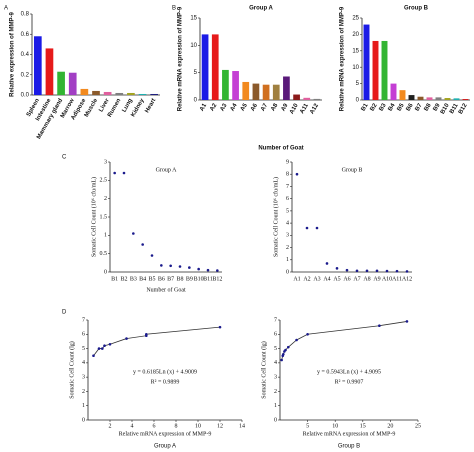  Describe the element at coordinates (314, 108) in the screenshot. I see `x-tick-label: A12` at that location.